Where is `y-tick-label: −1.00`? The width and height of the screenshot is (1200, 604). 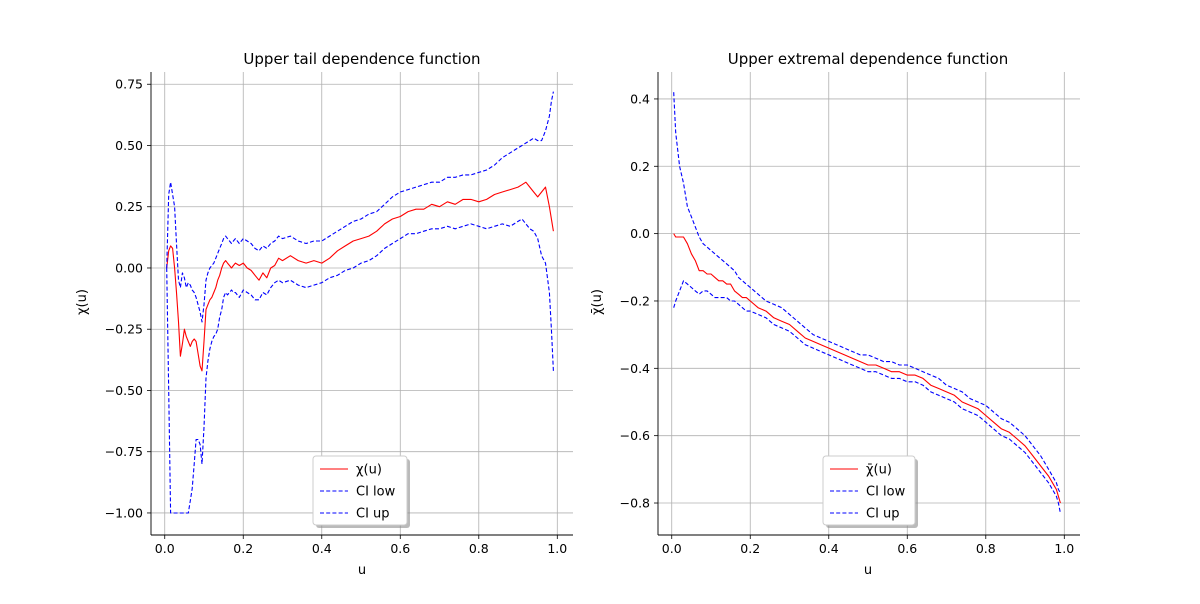
y-tick-label: −1.00 is located at coordinates (124, 512).